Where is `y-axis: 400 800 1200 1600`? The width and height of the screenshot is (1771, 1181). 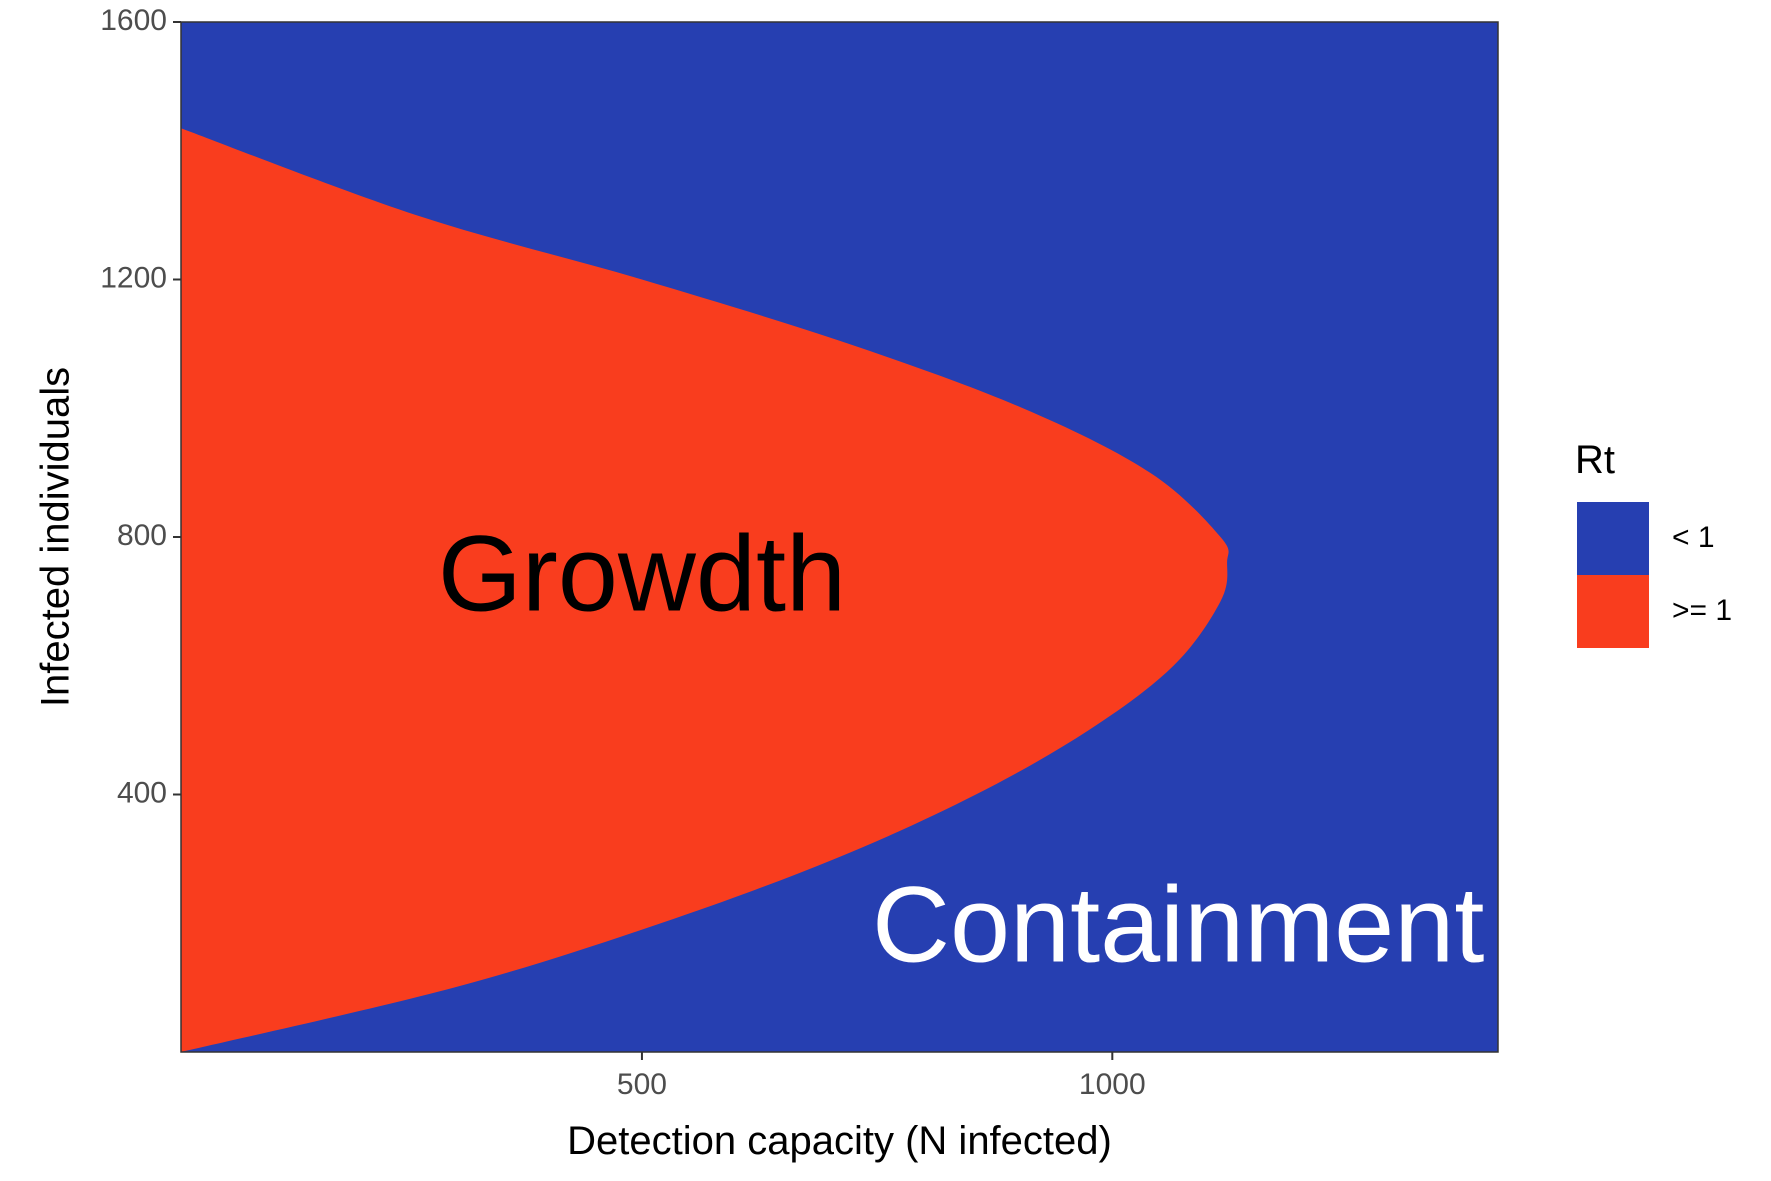 y-axis: 400 800 1200 1600 is located at coordinates (140, 406).